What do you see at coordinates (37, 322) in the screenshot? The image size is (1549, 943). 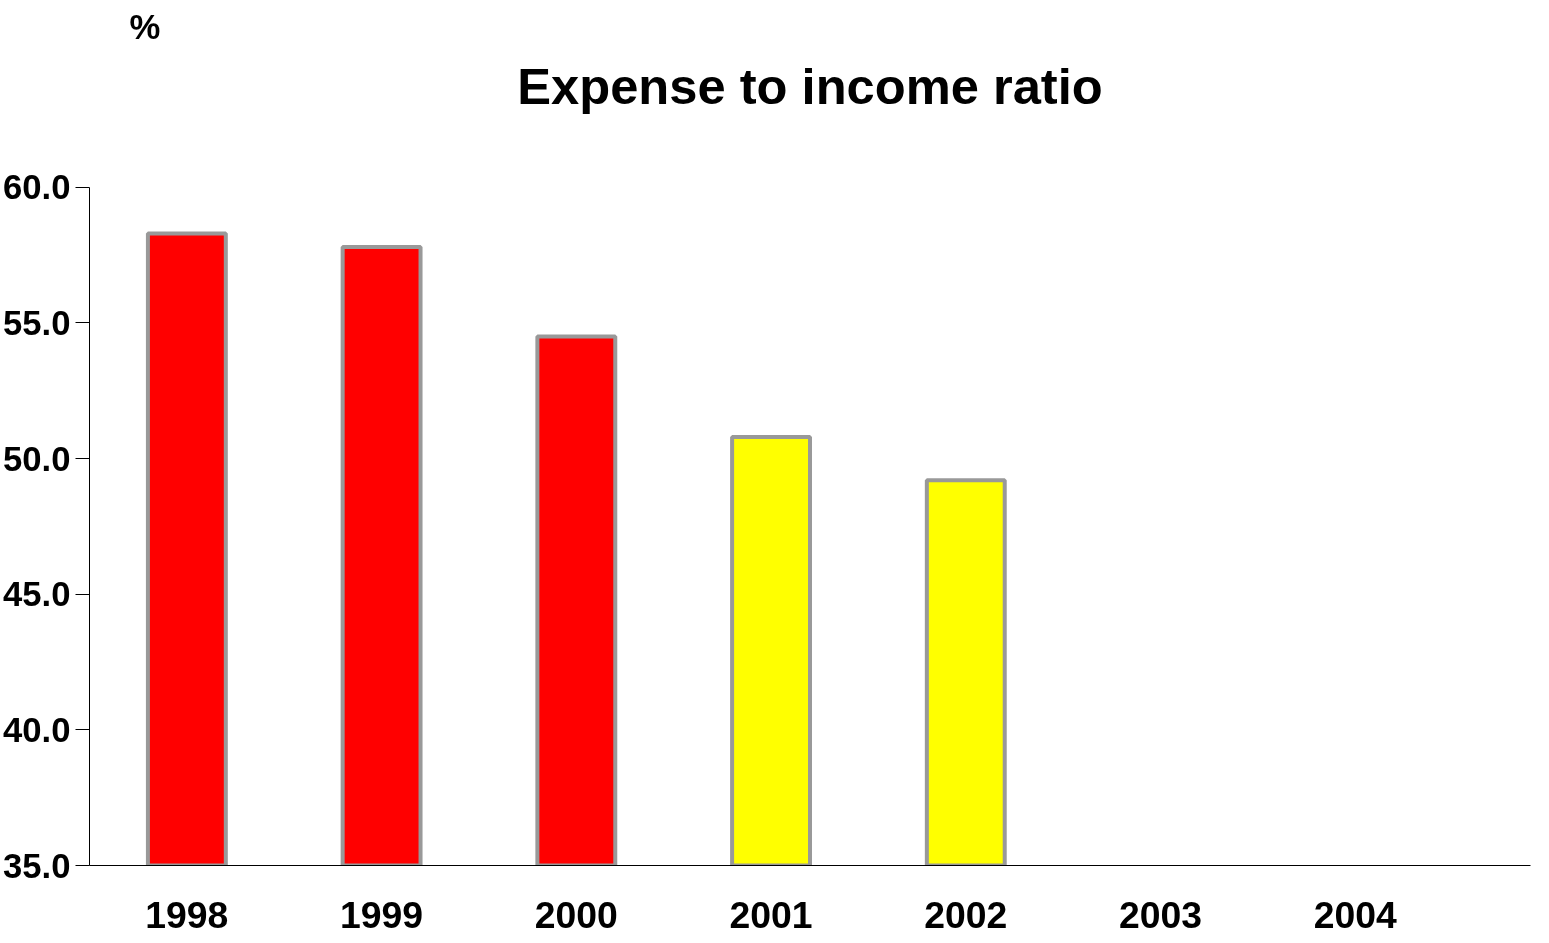 I see `y-tick-label: 55.0` at bounding box center [37, 322].